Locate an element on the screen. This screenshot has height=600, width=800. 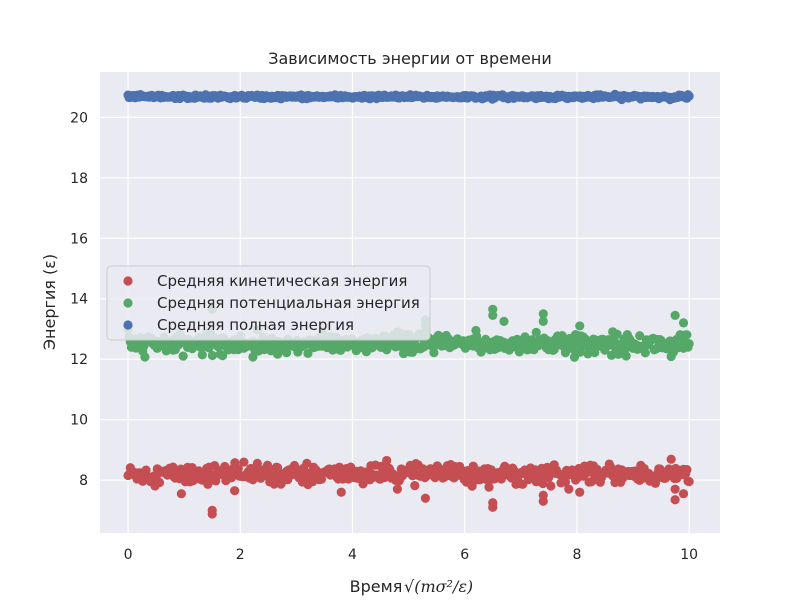
legend-entry-label: Средняя кинетическая энергия is located at coordinates (282, 281).